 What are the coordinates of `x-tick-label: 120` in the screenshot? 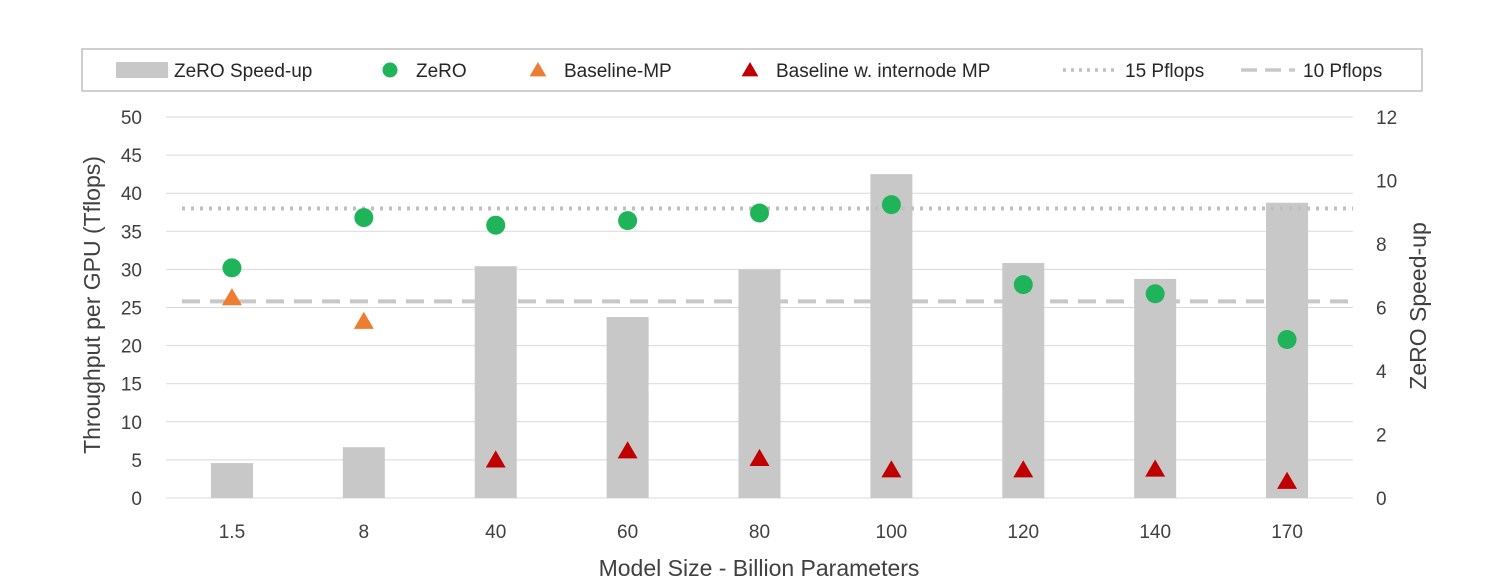 It's located at (1023, 532).